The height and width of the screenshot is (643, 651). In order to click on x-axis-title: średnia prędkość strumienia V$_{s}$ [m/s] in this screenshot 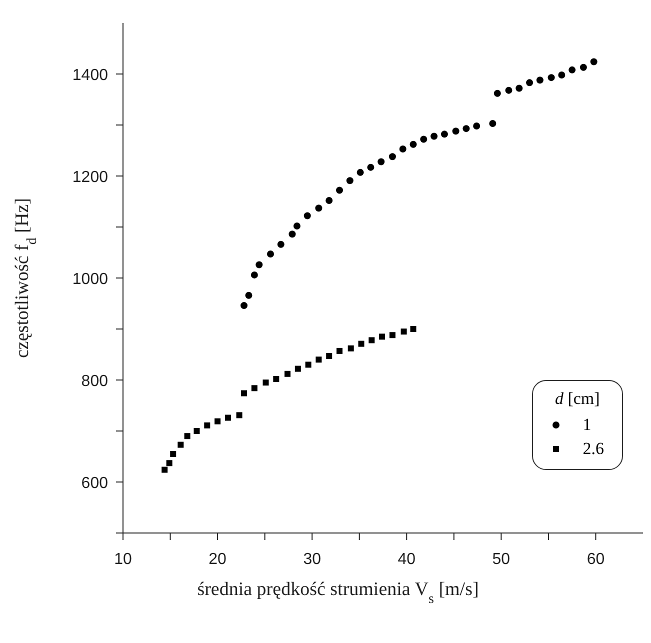, I will do `click(338, 592)`.